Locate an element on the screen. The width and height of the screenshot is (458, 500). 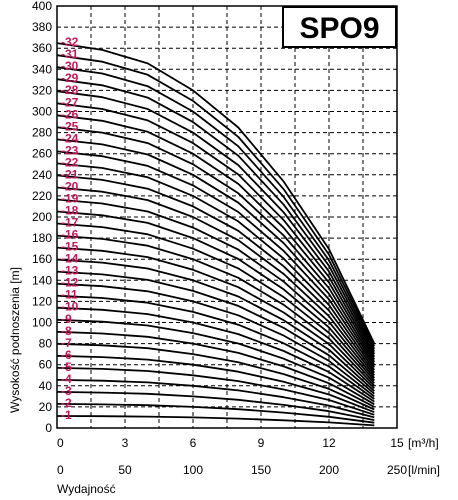
stage-label: -24 is located at coordinates (70, 138).